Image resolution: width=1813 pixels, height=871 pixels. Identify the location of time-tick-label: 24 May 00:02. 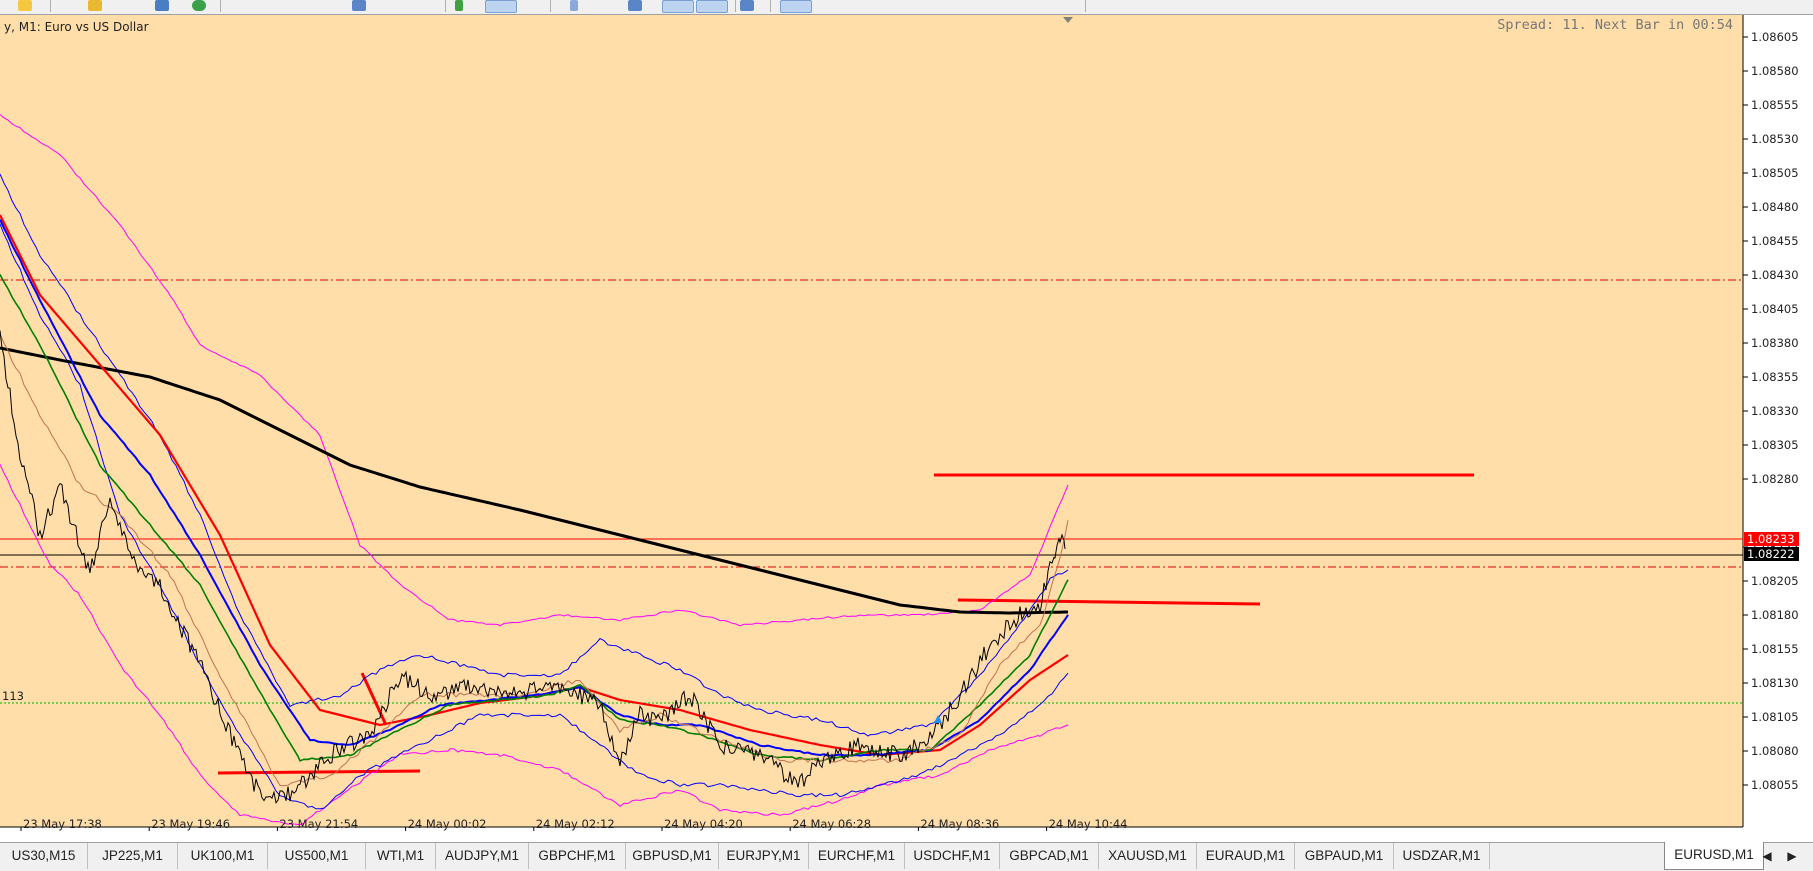
(447, 824).